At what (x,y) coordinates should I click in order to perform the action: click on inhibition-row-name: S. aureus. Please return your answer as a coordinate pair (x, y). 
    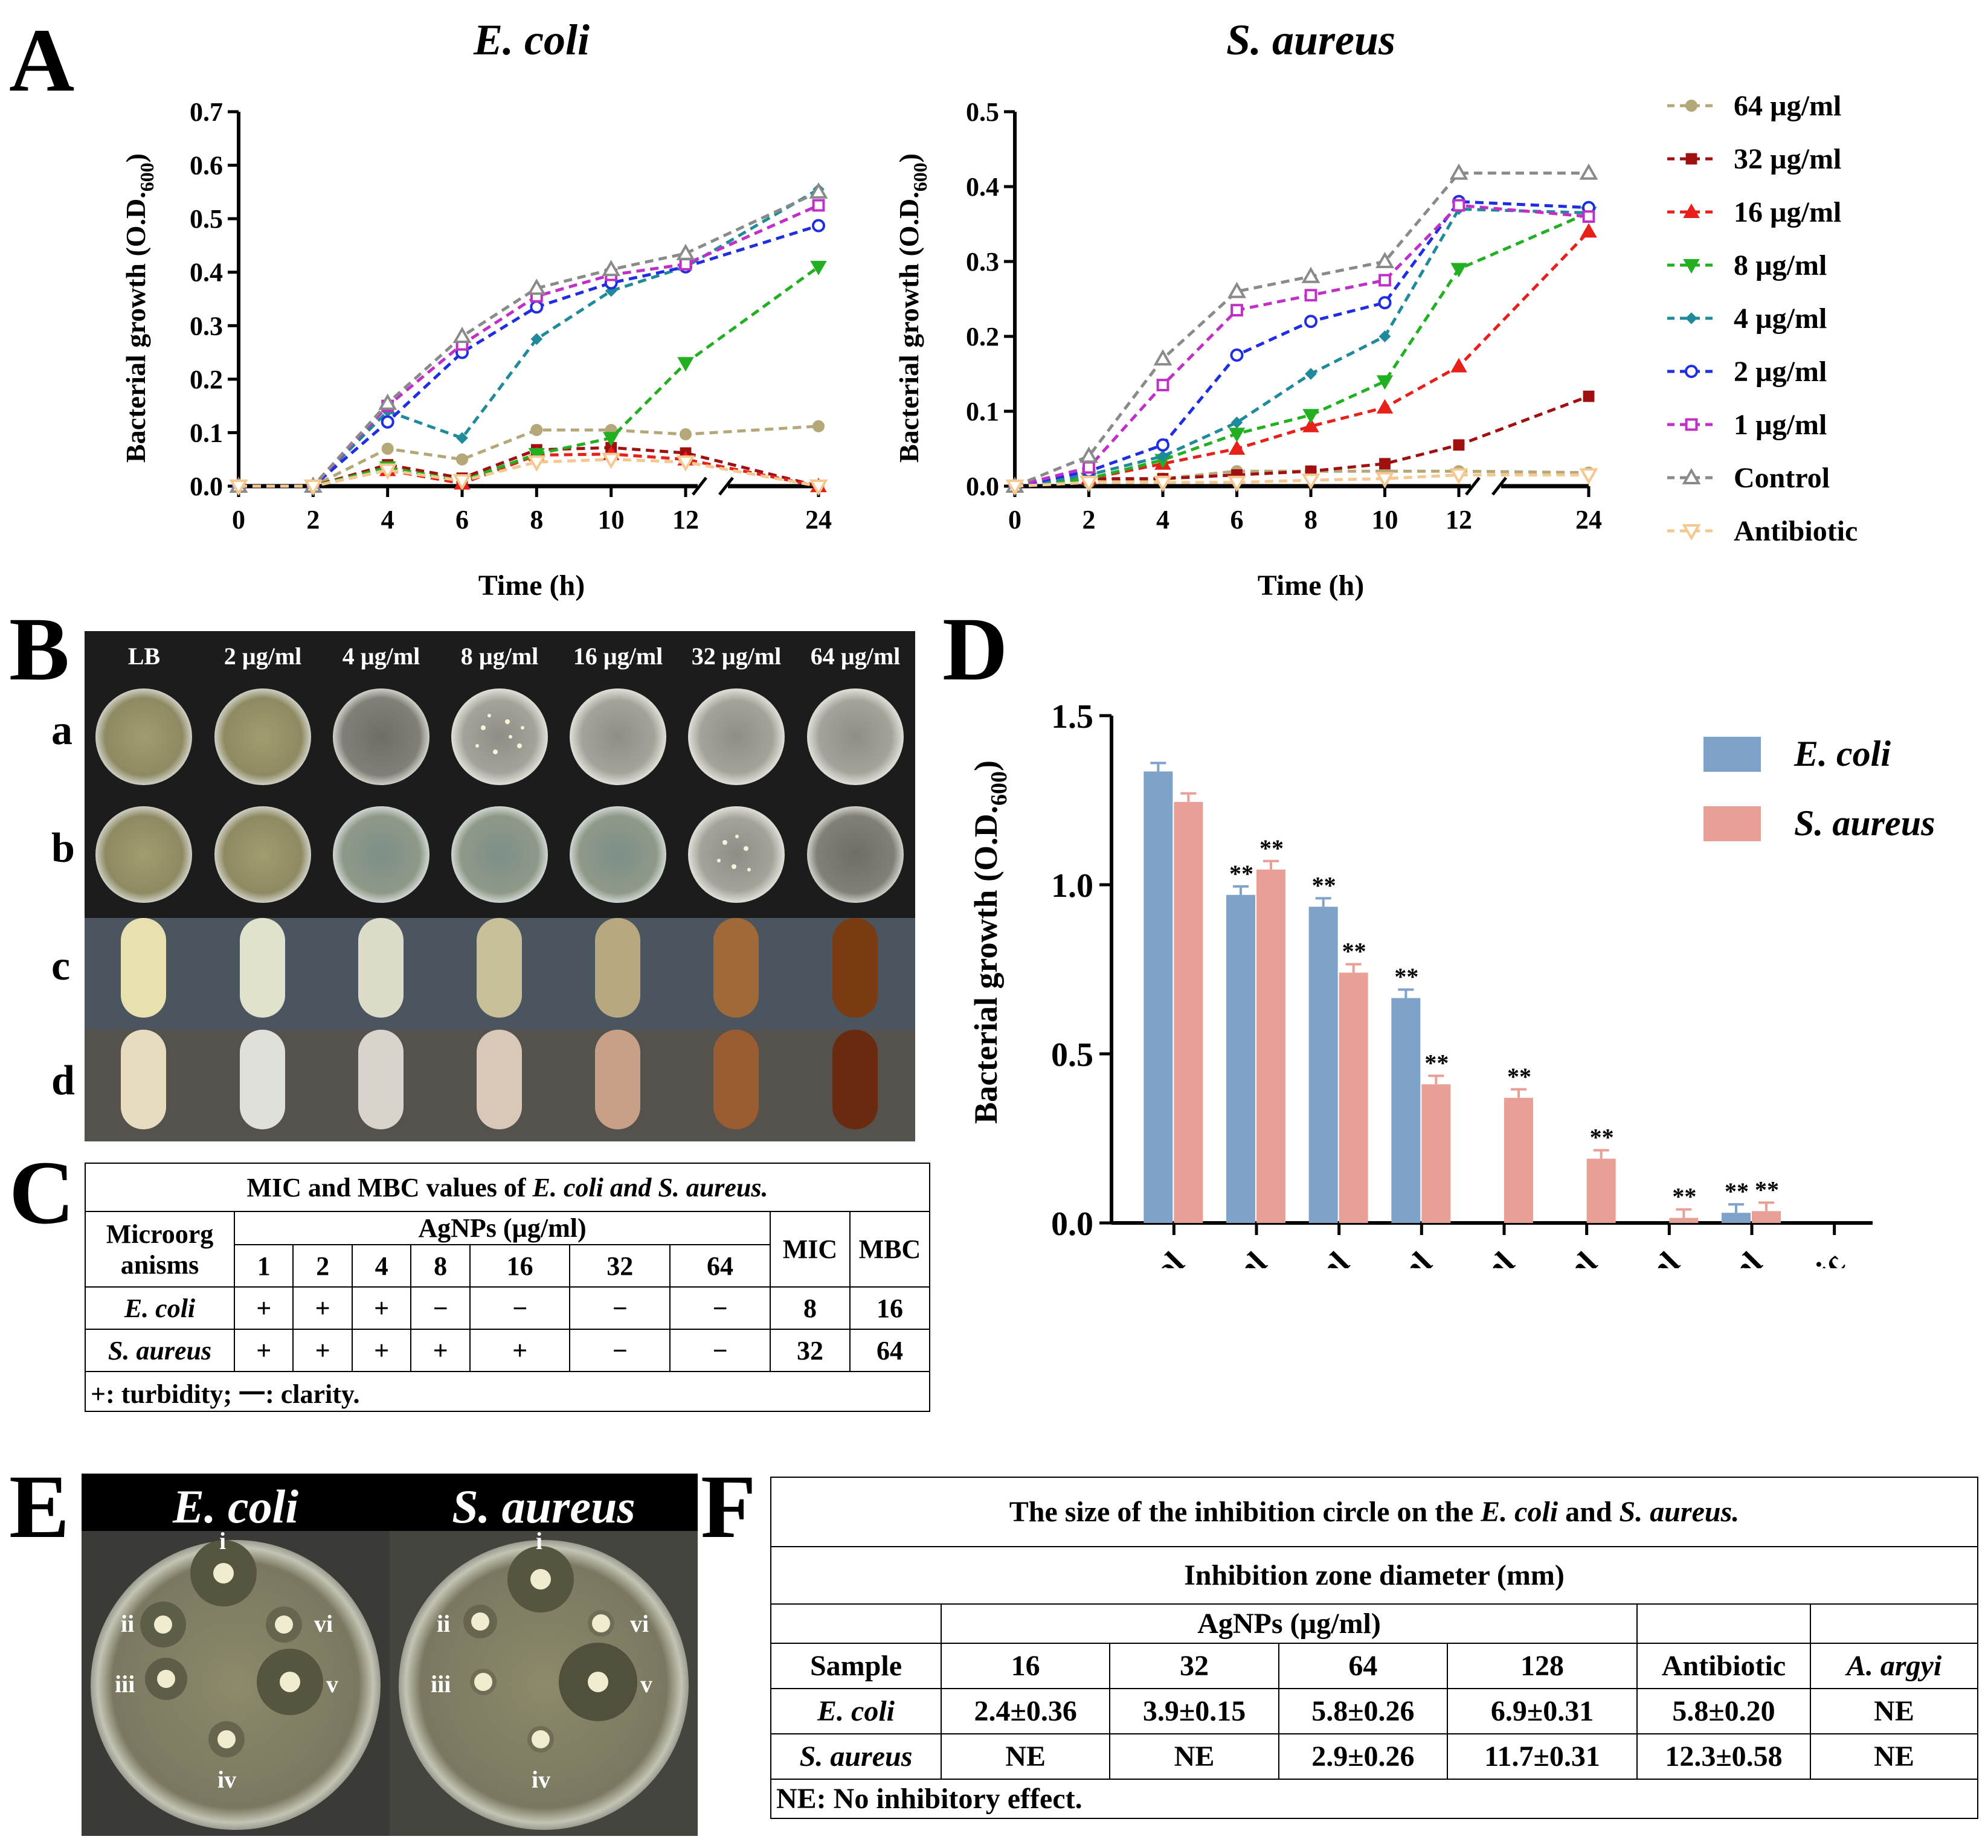
    Looking at the image, I should click on (856, 1756).